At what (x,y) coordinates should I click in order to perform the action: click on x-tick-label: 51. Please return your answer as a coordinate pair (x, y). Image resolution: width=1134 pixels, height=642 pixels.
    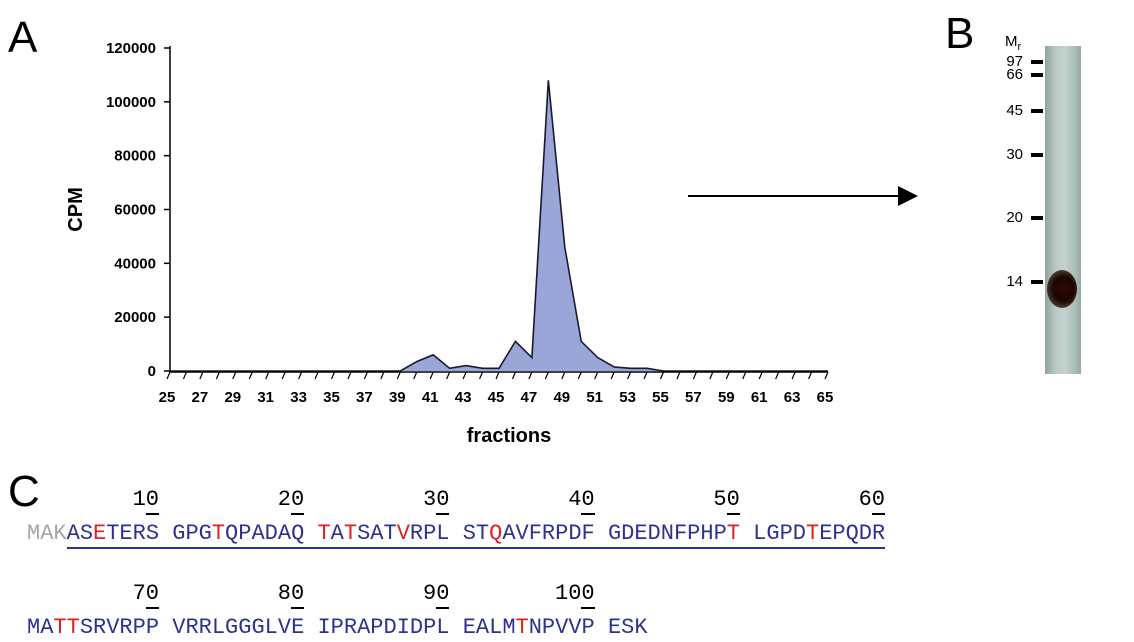
    Looking at the image, I should click on (594, 397).